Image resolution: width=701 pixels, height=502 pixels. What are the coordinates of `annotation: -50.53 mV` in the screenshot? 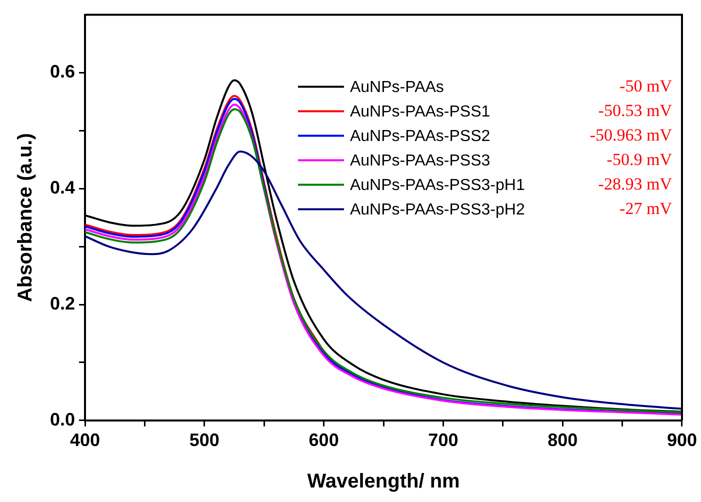 It's located at (635, 110).